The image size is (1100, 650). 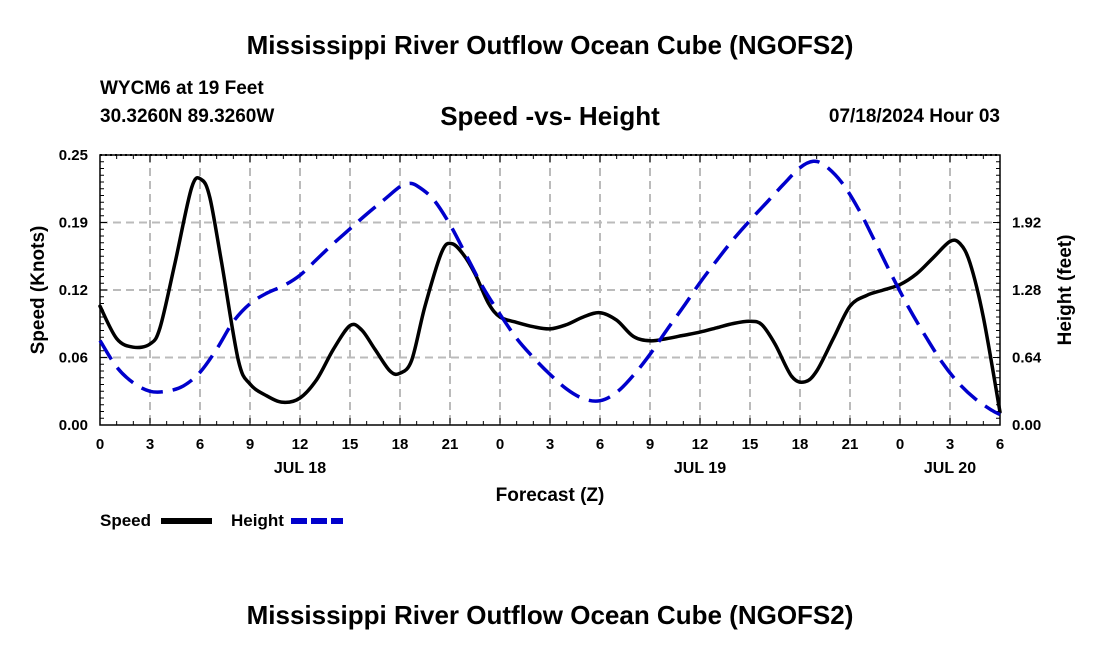 I want to click on y-right-tick-label: 1.92, so click(x=1026, y=223).